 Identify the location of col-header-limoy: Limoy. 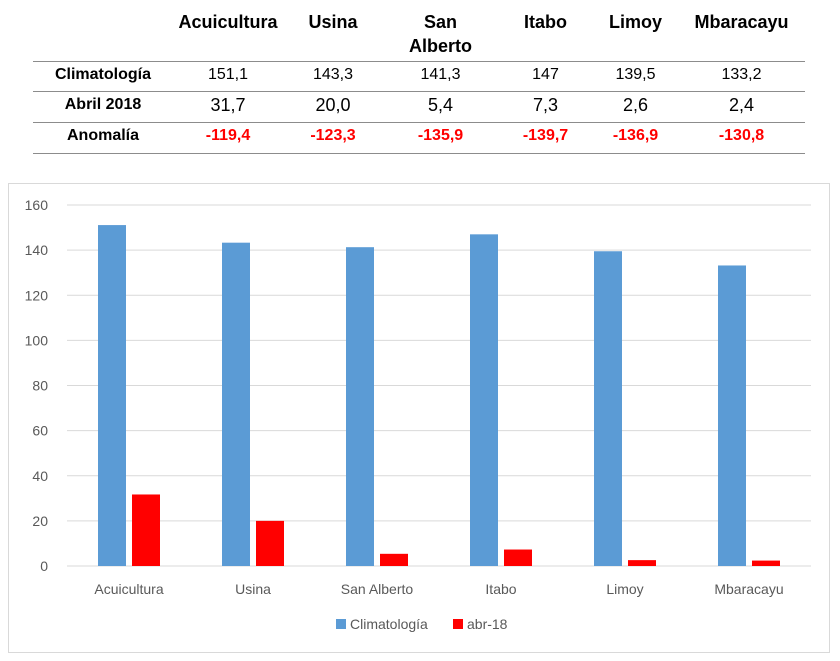
(635, 22).